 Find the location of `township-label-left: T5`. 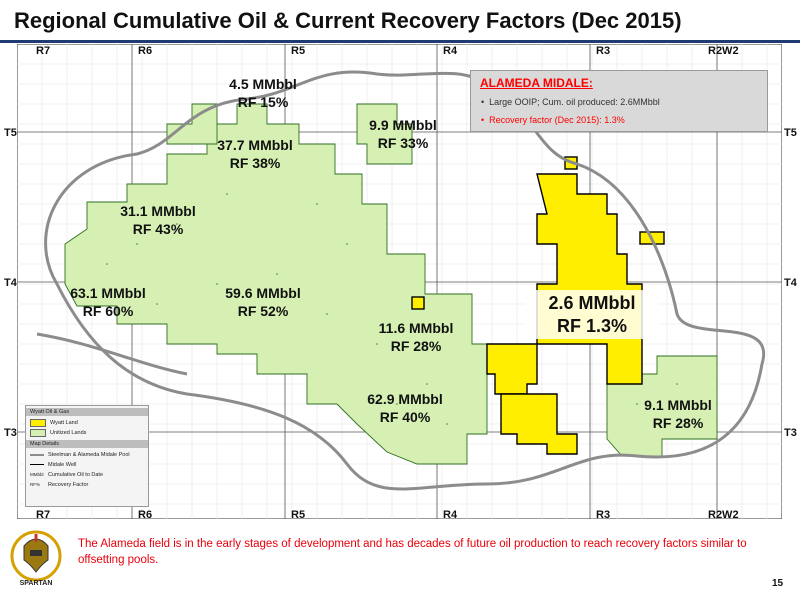

township-label-left: T5 is located at coordinates (10, 133).